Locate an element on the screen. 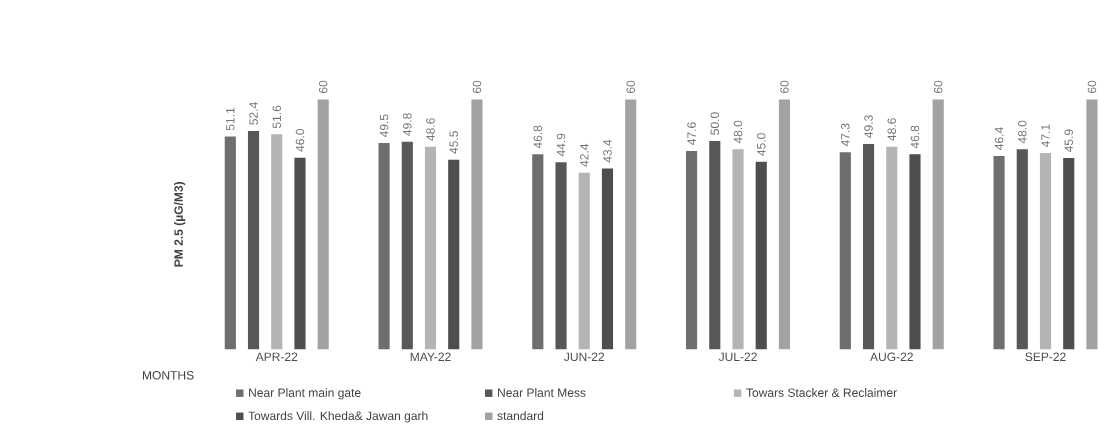 Image resolution: width=1107 pixels, height=425 pixels. data-label: 46.4 is located at coordinates (999, 138).